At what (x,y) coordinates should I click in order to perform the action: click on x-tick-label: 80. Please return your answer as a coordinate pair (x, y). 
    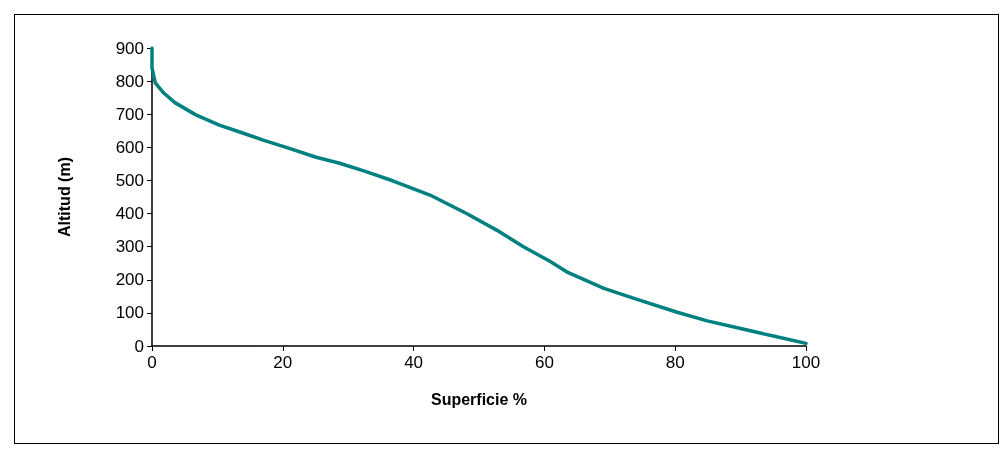
    Looking at the image, I should click on (675, 362).